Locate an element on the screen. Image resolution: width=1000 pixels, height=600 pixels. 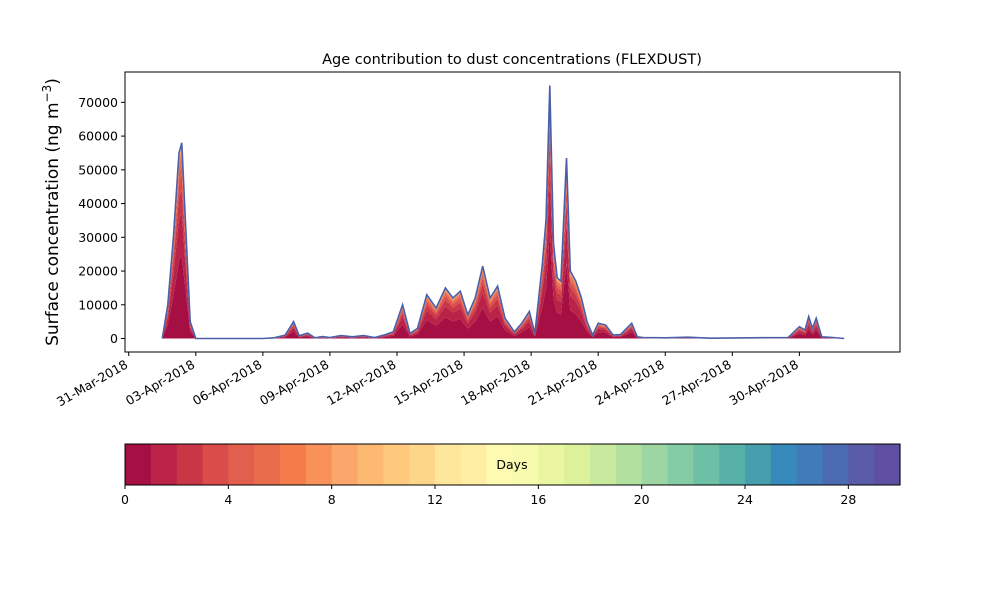
colorbar-label: Days is located at coordinates (511, 464).